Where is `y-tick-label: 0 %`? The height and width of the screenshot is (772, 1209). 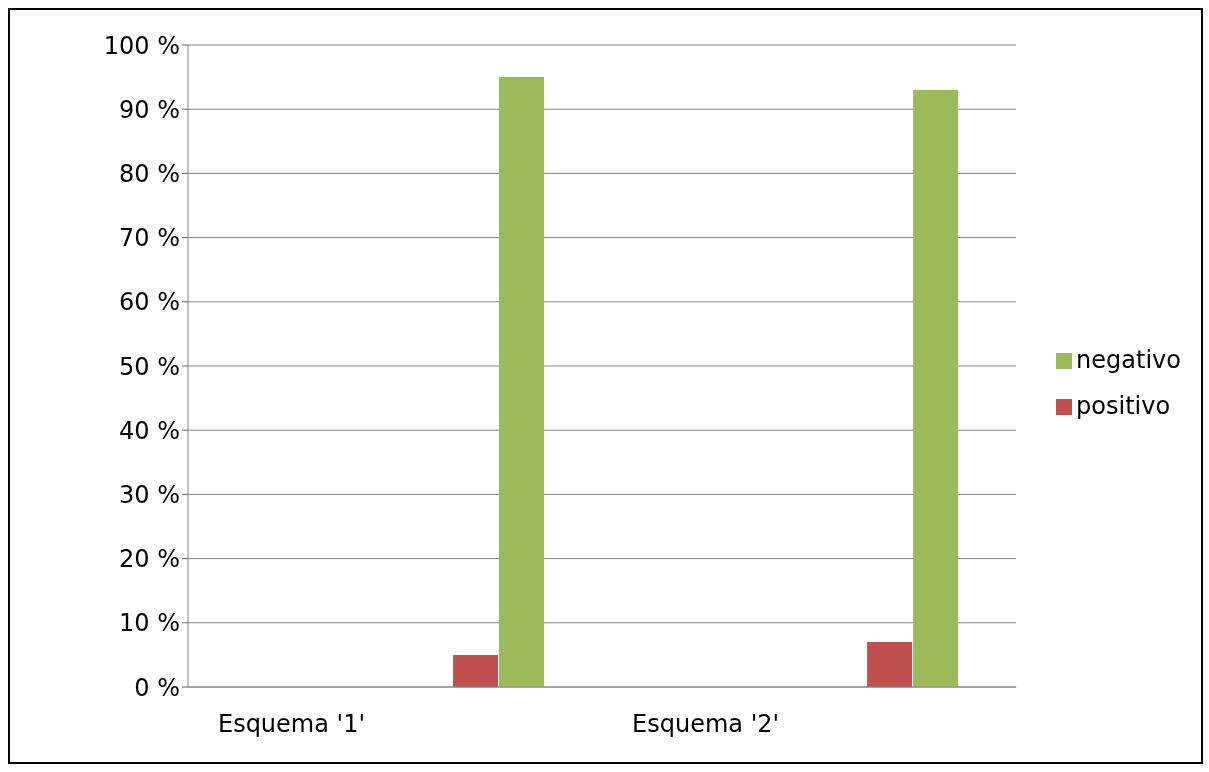 y-tick-label: 0 % is located at coordinates (157, 687).